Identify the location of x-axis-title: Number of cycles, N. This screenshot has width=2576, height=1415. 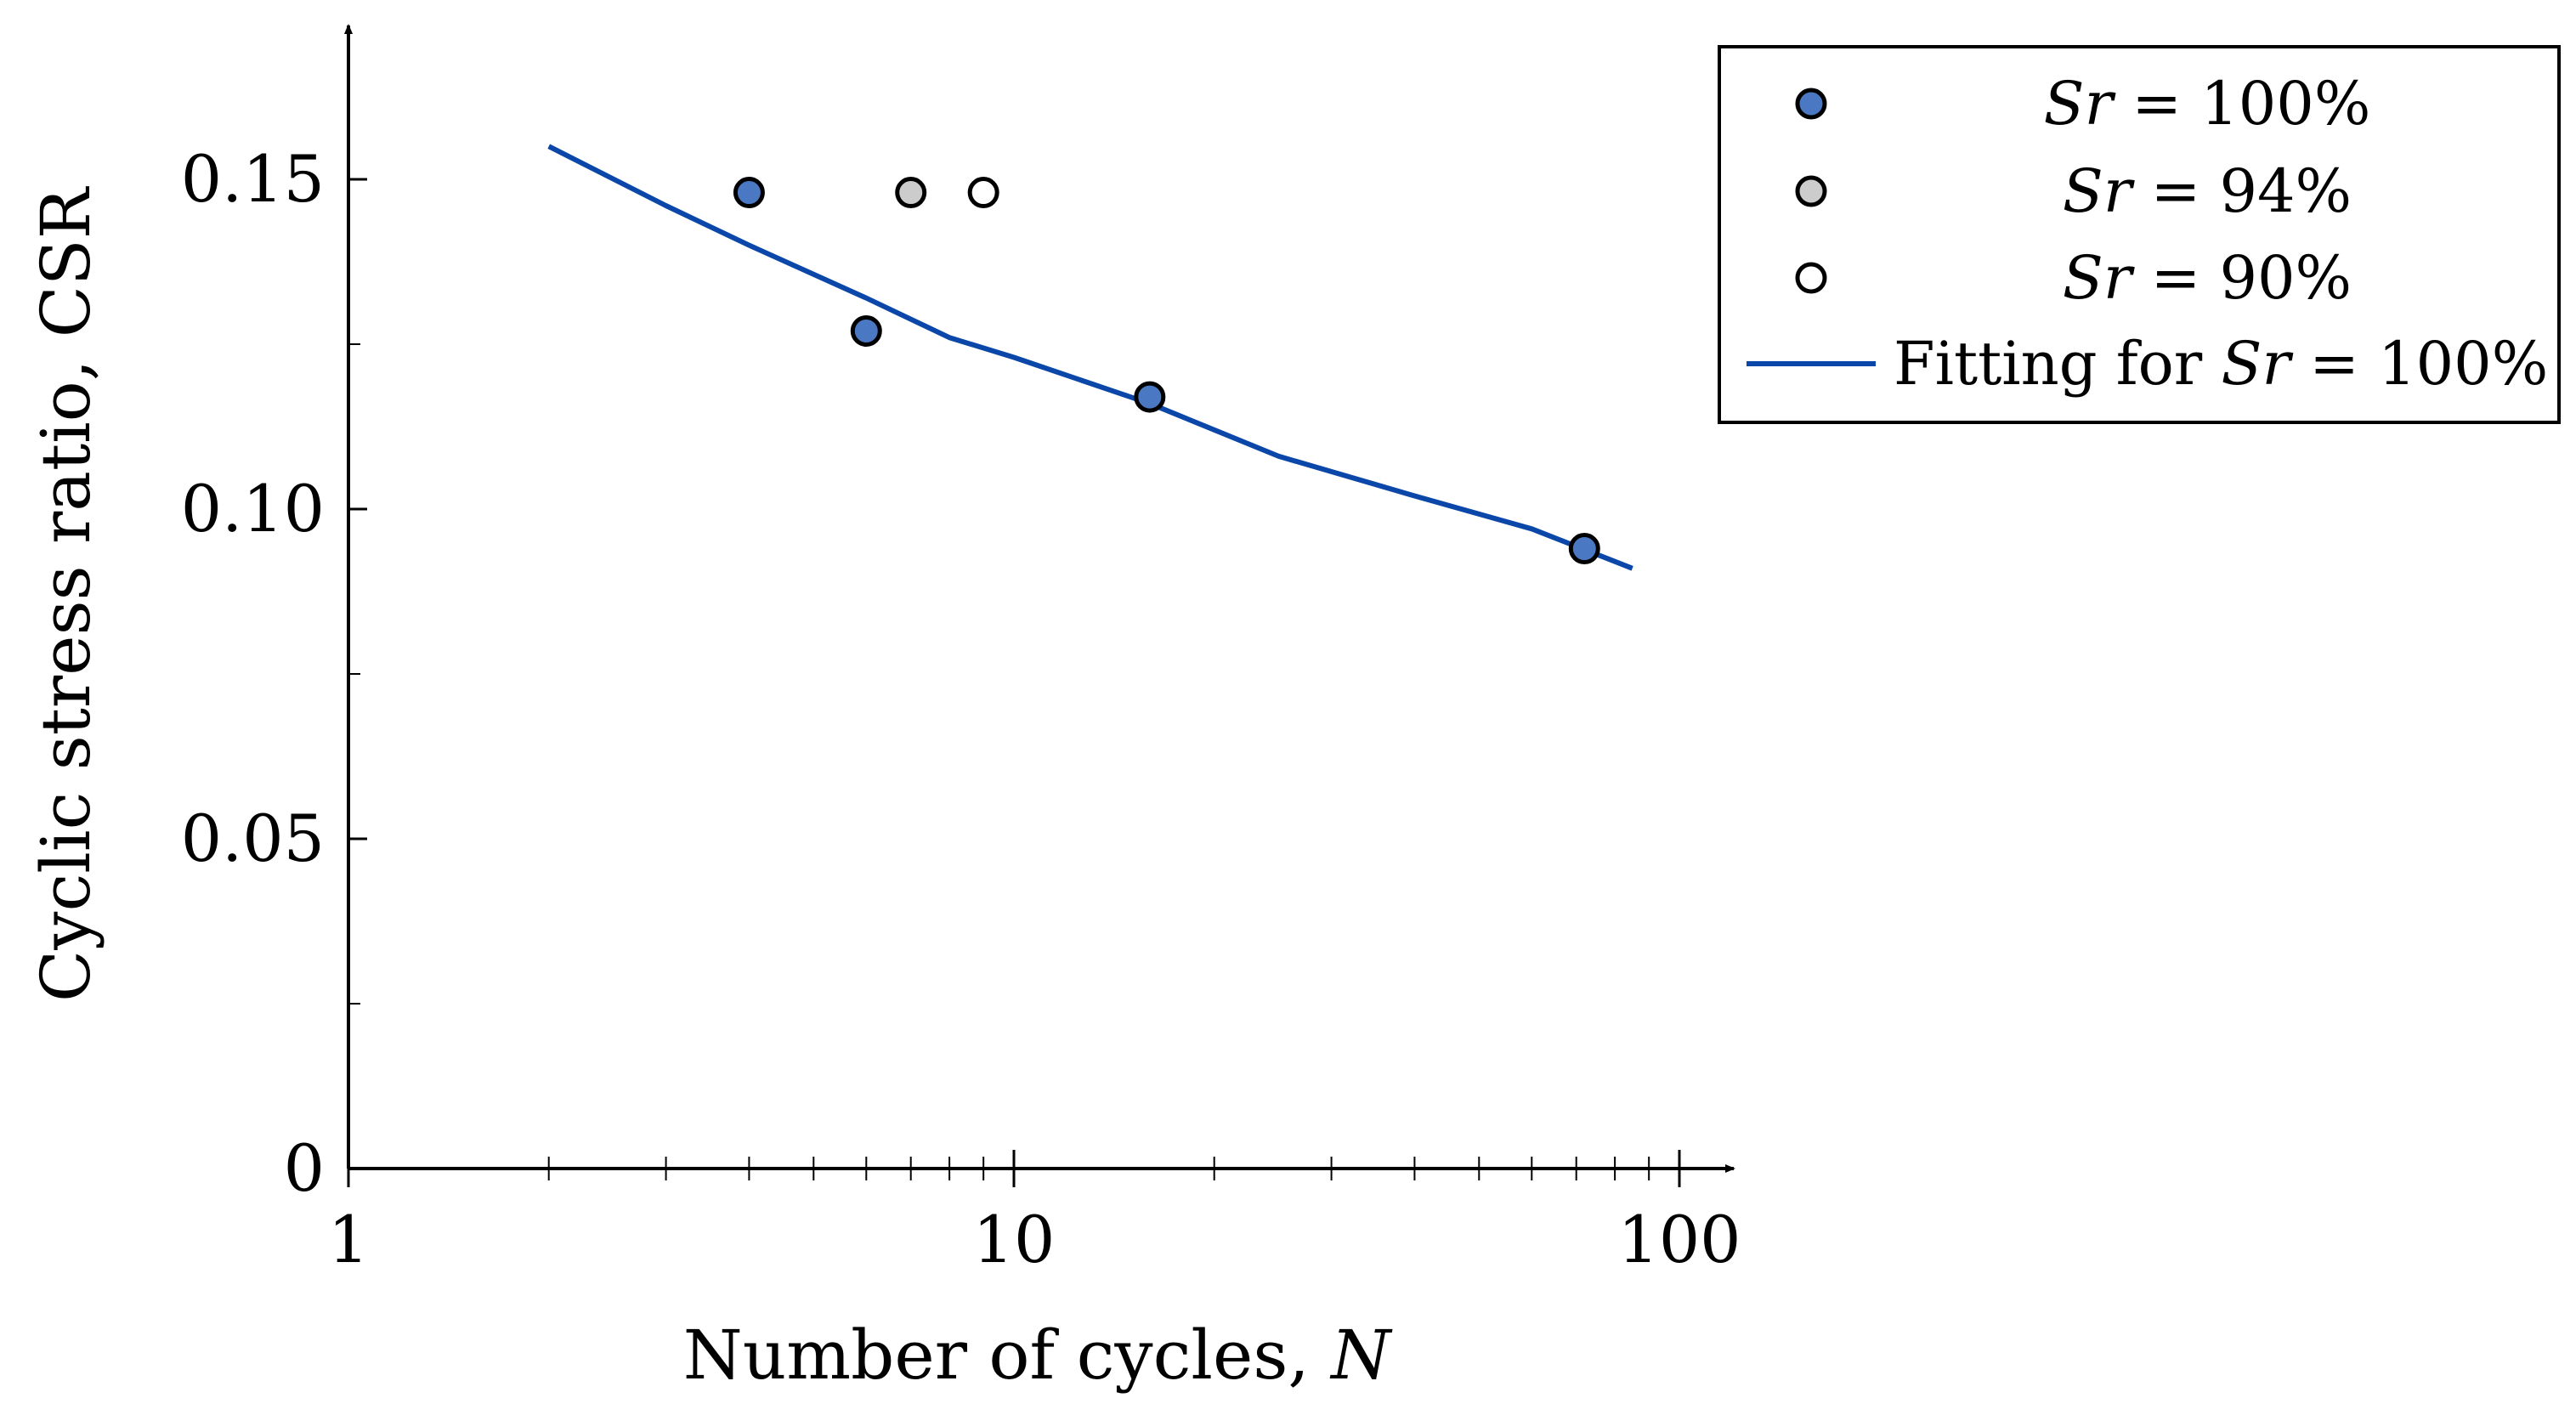
(1038, 1355).